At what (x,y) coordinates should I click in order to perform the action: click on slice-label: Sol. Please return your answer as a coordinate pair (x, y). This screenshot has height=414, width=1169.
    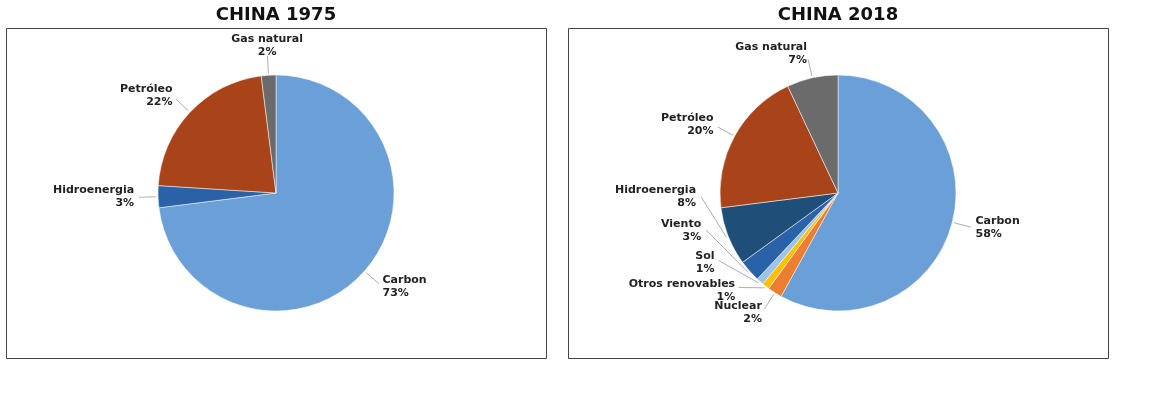
    Looking at the image, I should click on (705, 256).